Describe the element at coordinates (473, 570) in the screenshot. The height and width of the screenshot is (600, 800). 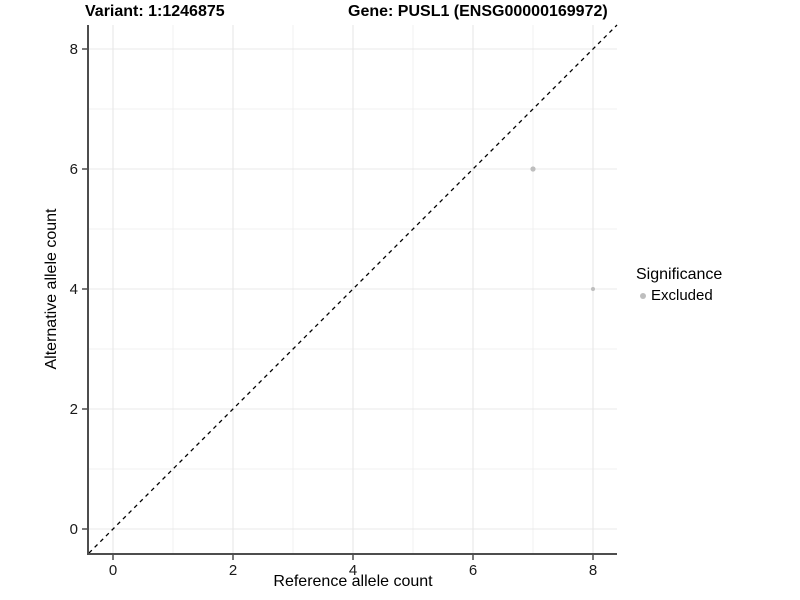
I see `x-tick-label: 6` at that location.